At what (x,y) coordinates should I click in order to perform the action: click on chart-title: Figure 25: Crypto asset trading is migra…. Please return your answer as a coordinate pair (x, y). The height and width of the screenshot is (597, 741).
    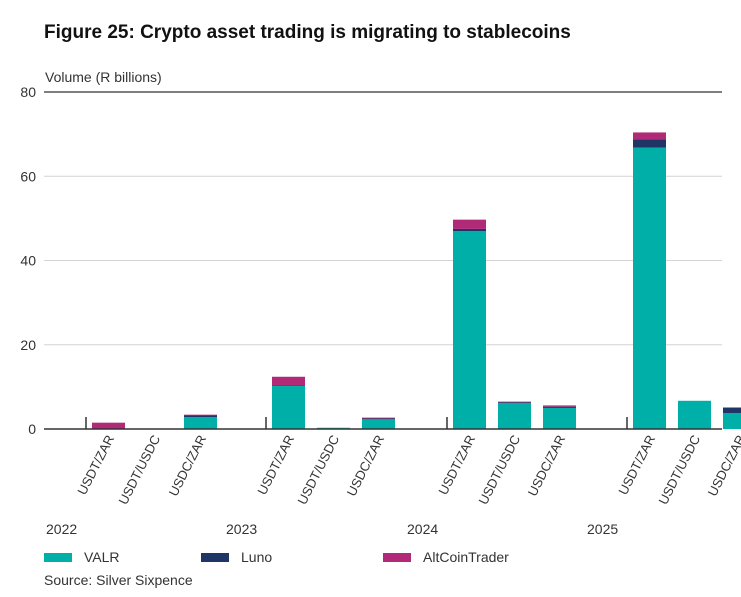
    Looking at the image, I should click on (307, 32).